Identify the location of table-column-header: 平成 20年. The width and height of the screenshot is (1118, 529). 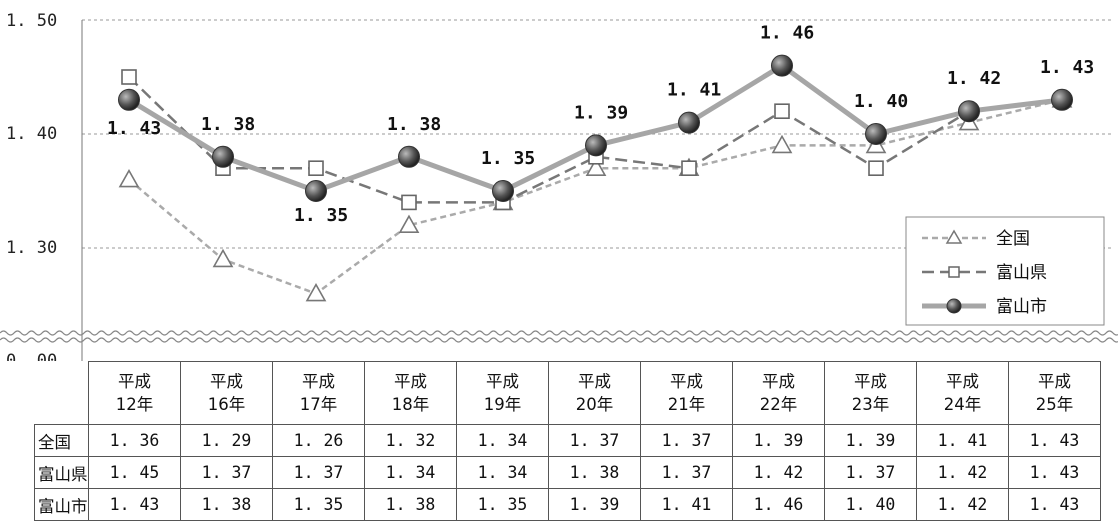
(594, 393).